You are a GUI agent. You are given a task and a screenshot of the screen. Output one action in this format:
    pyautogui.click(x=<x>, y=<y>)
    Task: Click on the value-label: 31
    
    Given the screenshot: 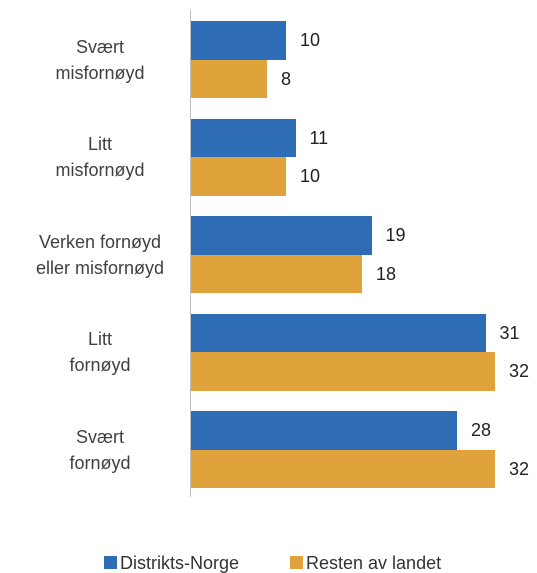 What is the action you would take?
    pyautogui.click(x=509, y=332)
    